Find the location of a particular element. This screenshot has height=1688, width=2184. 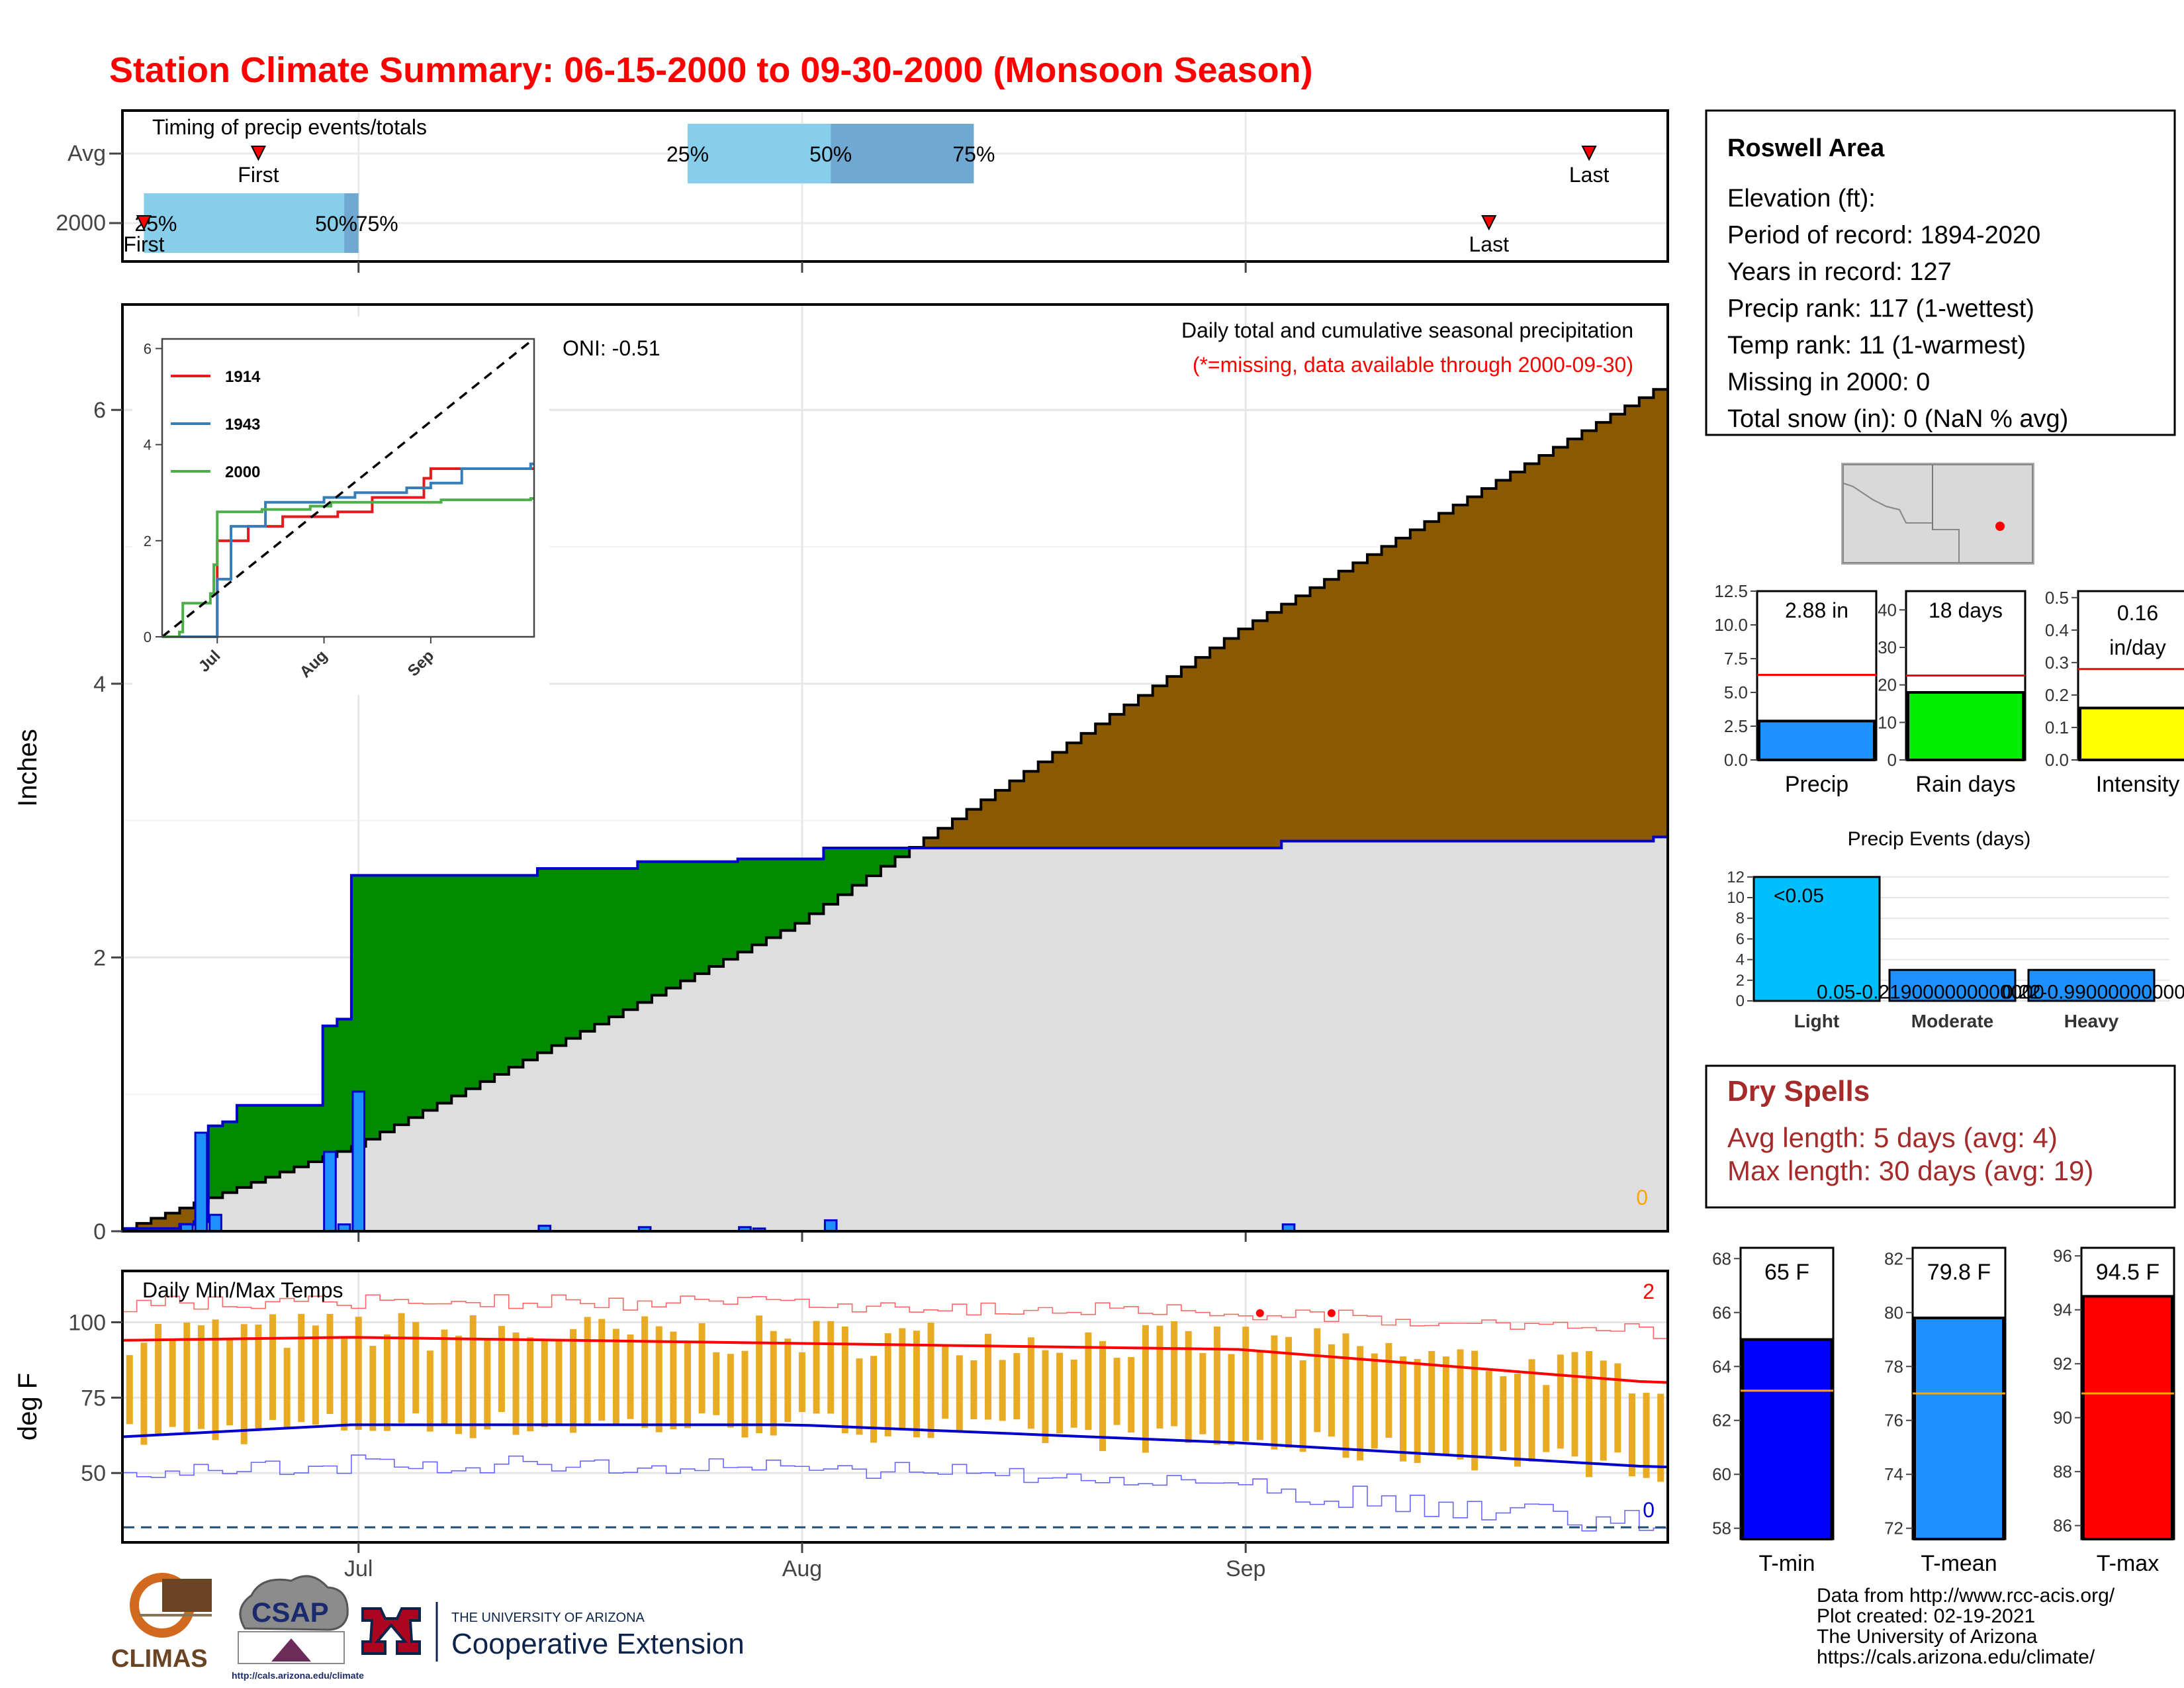

temp-stat-label: T-min is located at coordinates (1787, 1563).